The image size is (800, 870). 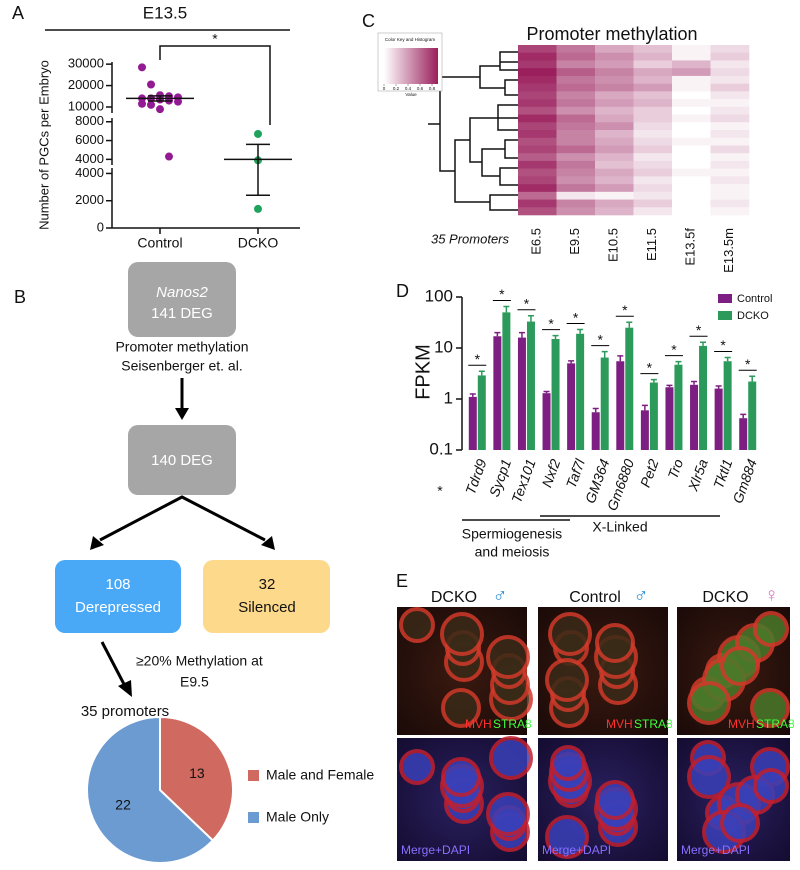 What do you see at coordinates (432, 88) in the screenshot?
I see `key-tick-label: 0.8` at bounding box center [432, 88].